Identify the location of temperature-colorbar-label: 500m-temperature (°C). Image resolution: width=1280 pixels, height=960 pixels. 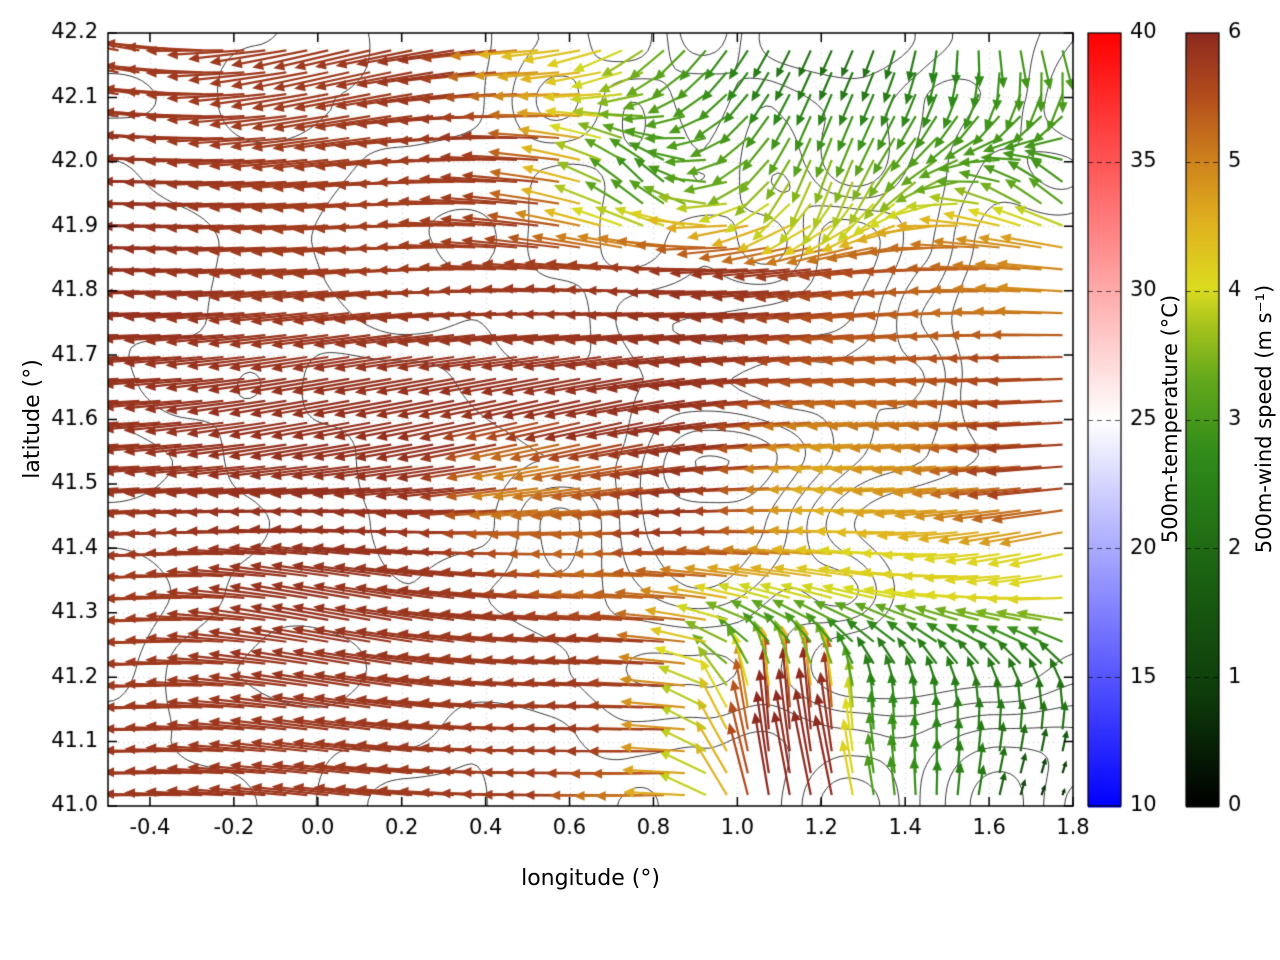
(1170, 419).